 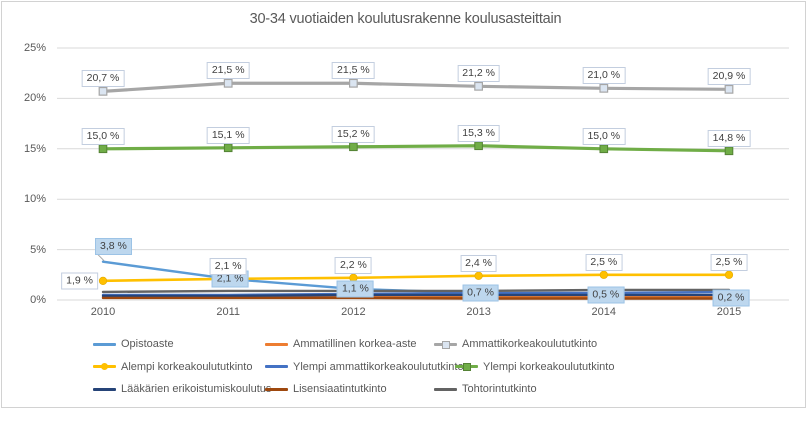 I want to click on legend-swatch-opistoaste, so click(x=104, y=344).